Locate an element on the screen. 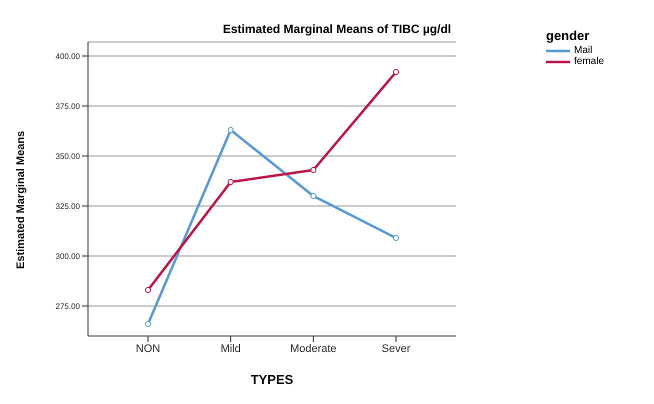 The width and height of the screenshot is (654, 404). legend-title: gender is located at coordinates (568, 35).